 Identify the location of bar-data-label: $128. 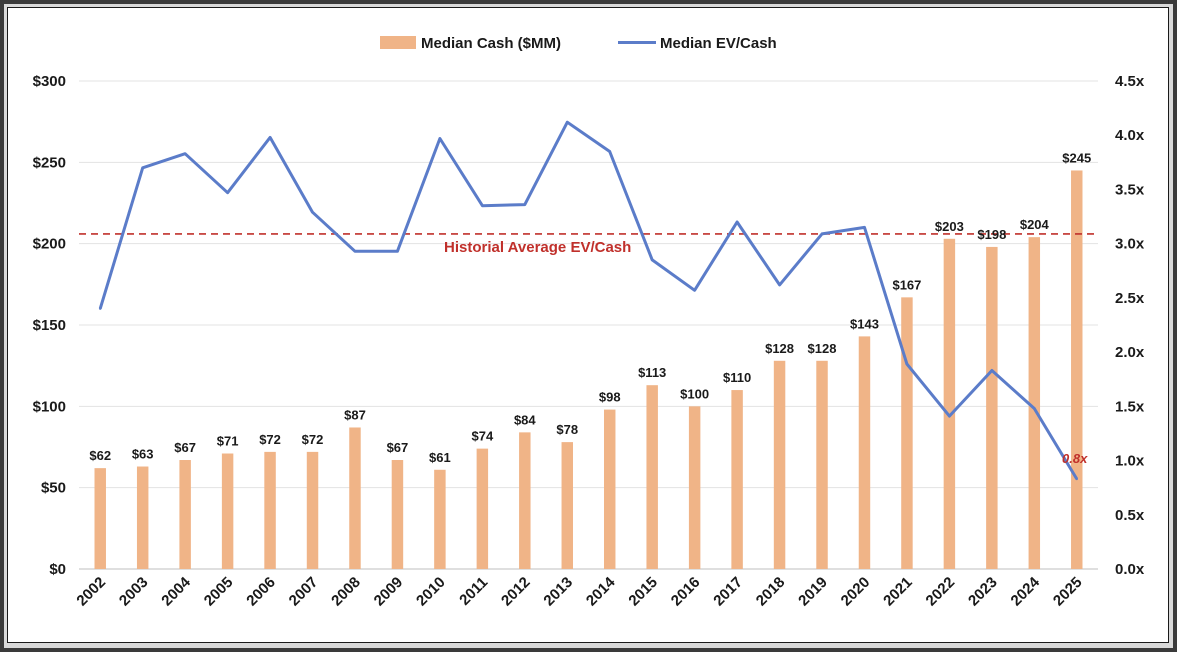
(779, 348).